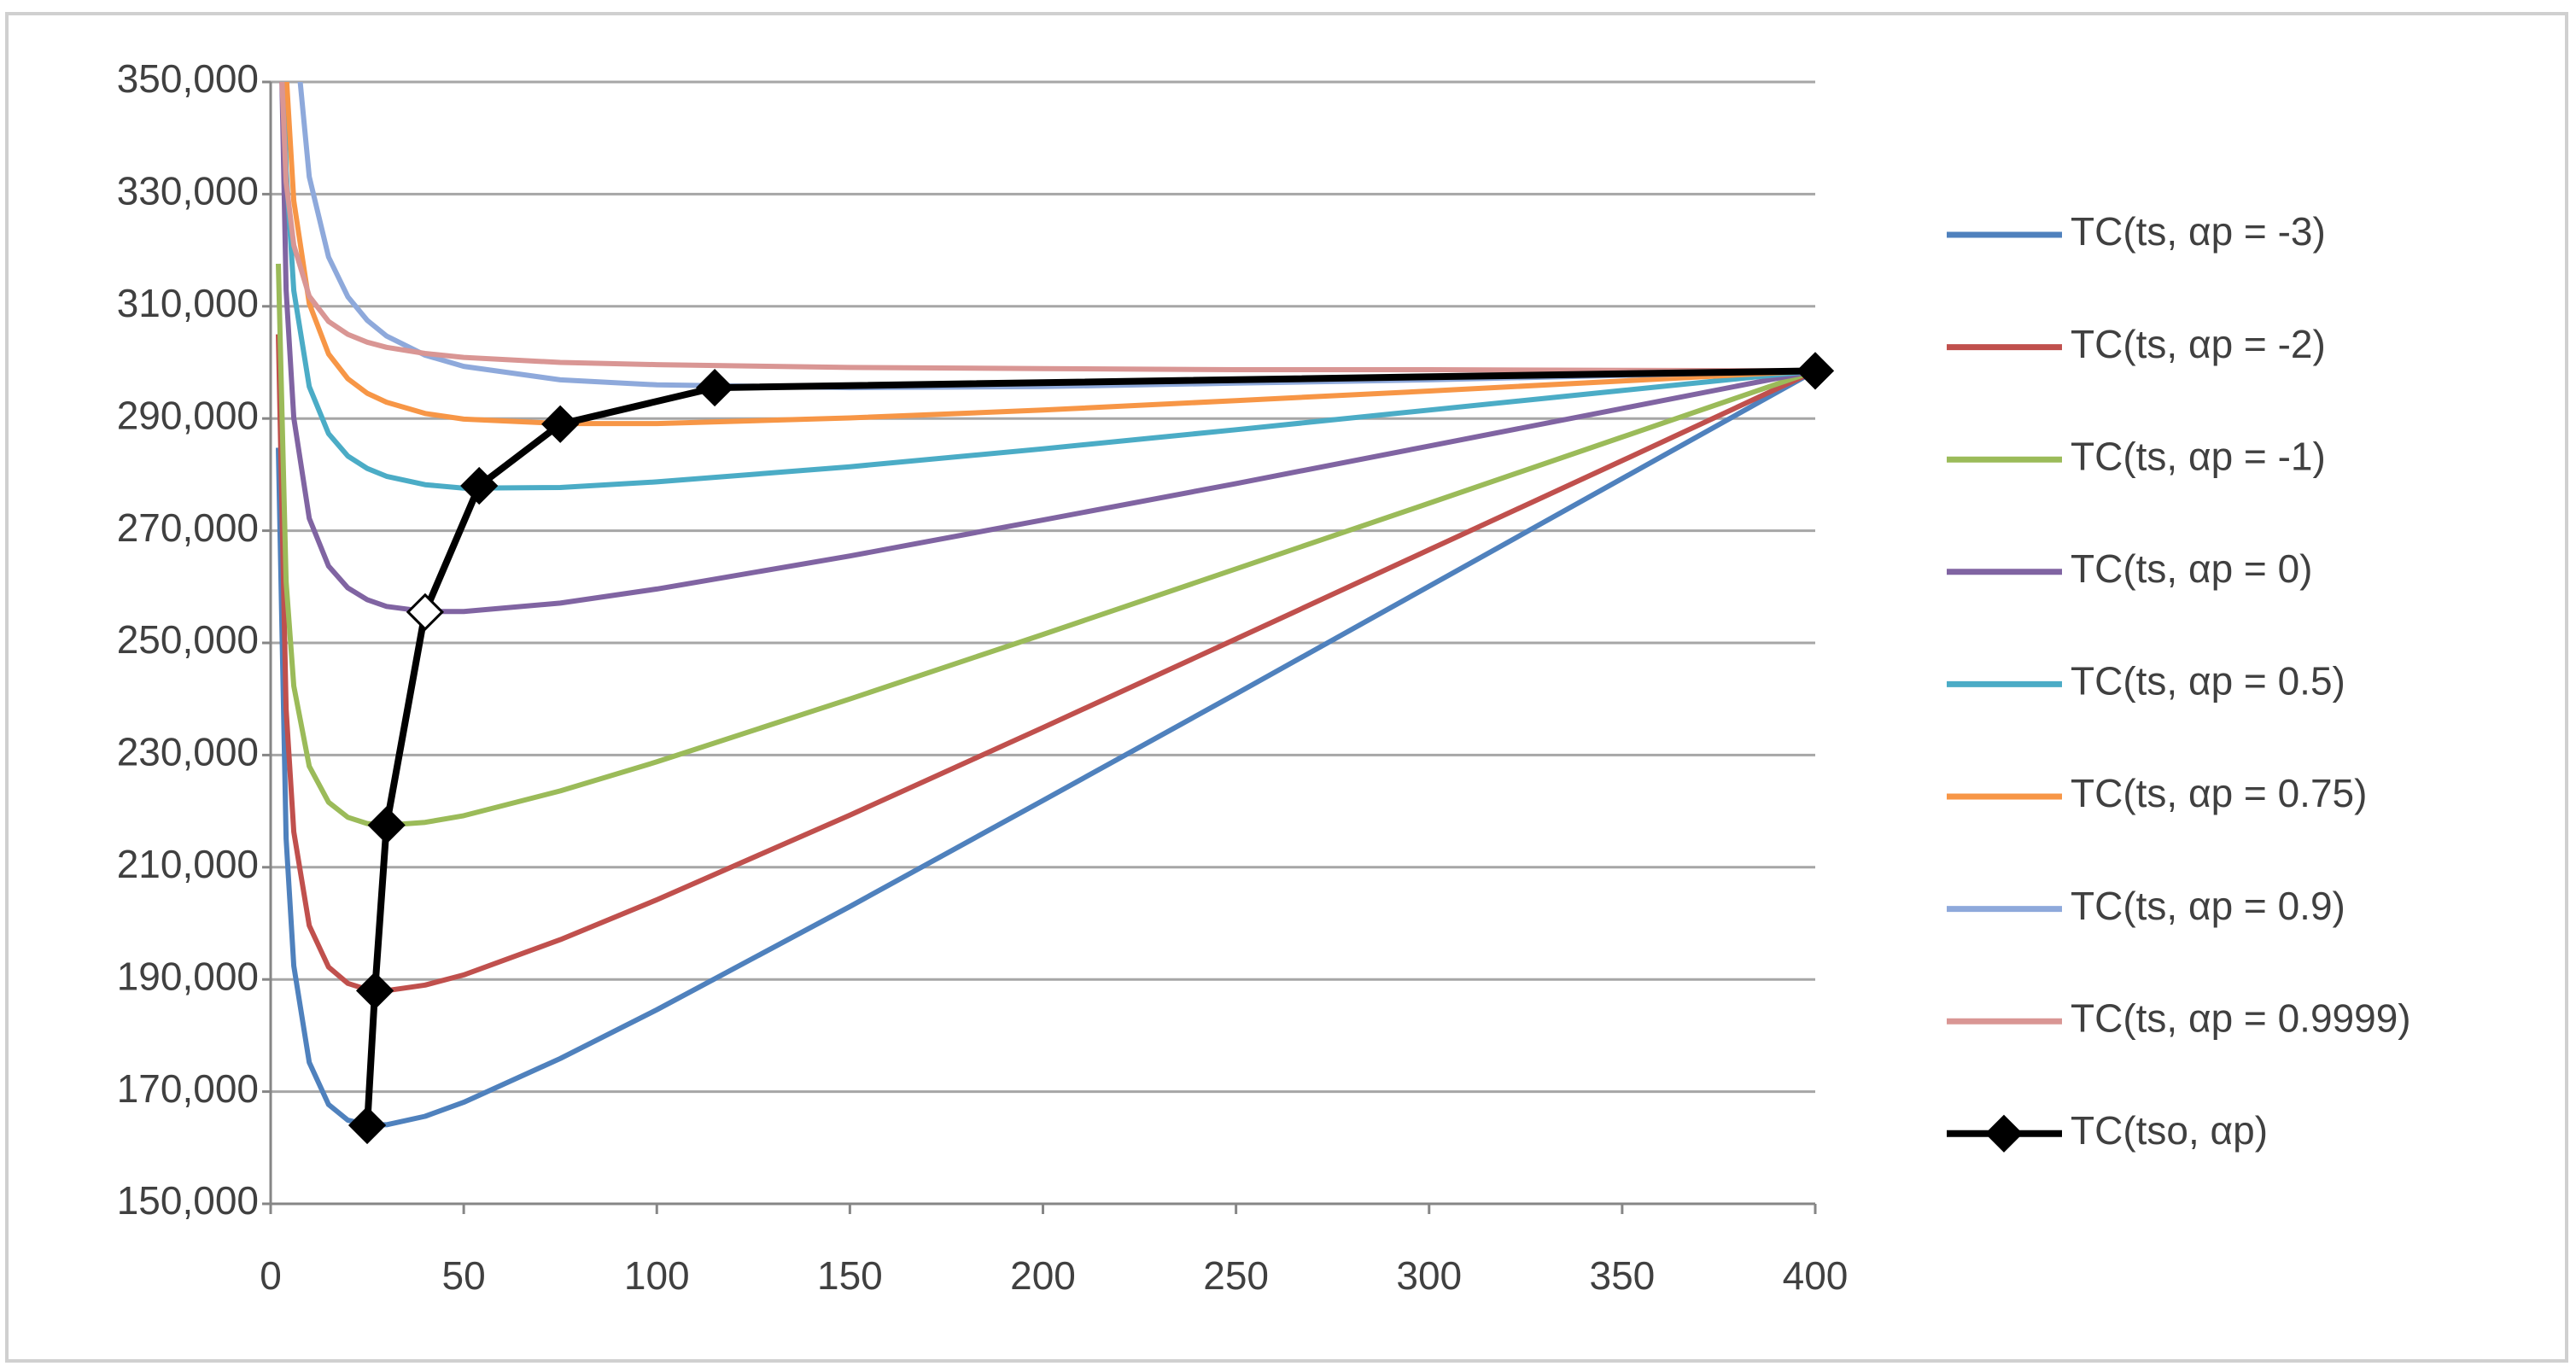 The image size is (2576, 1372). Describe the element at coordinates (850, 1275) in the screenshot. I see `x-tick-label: 150` at that location.